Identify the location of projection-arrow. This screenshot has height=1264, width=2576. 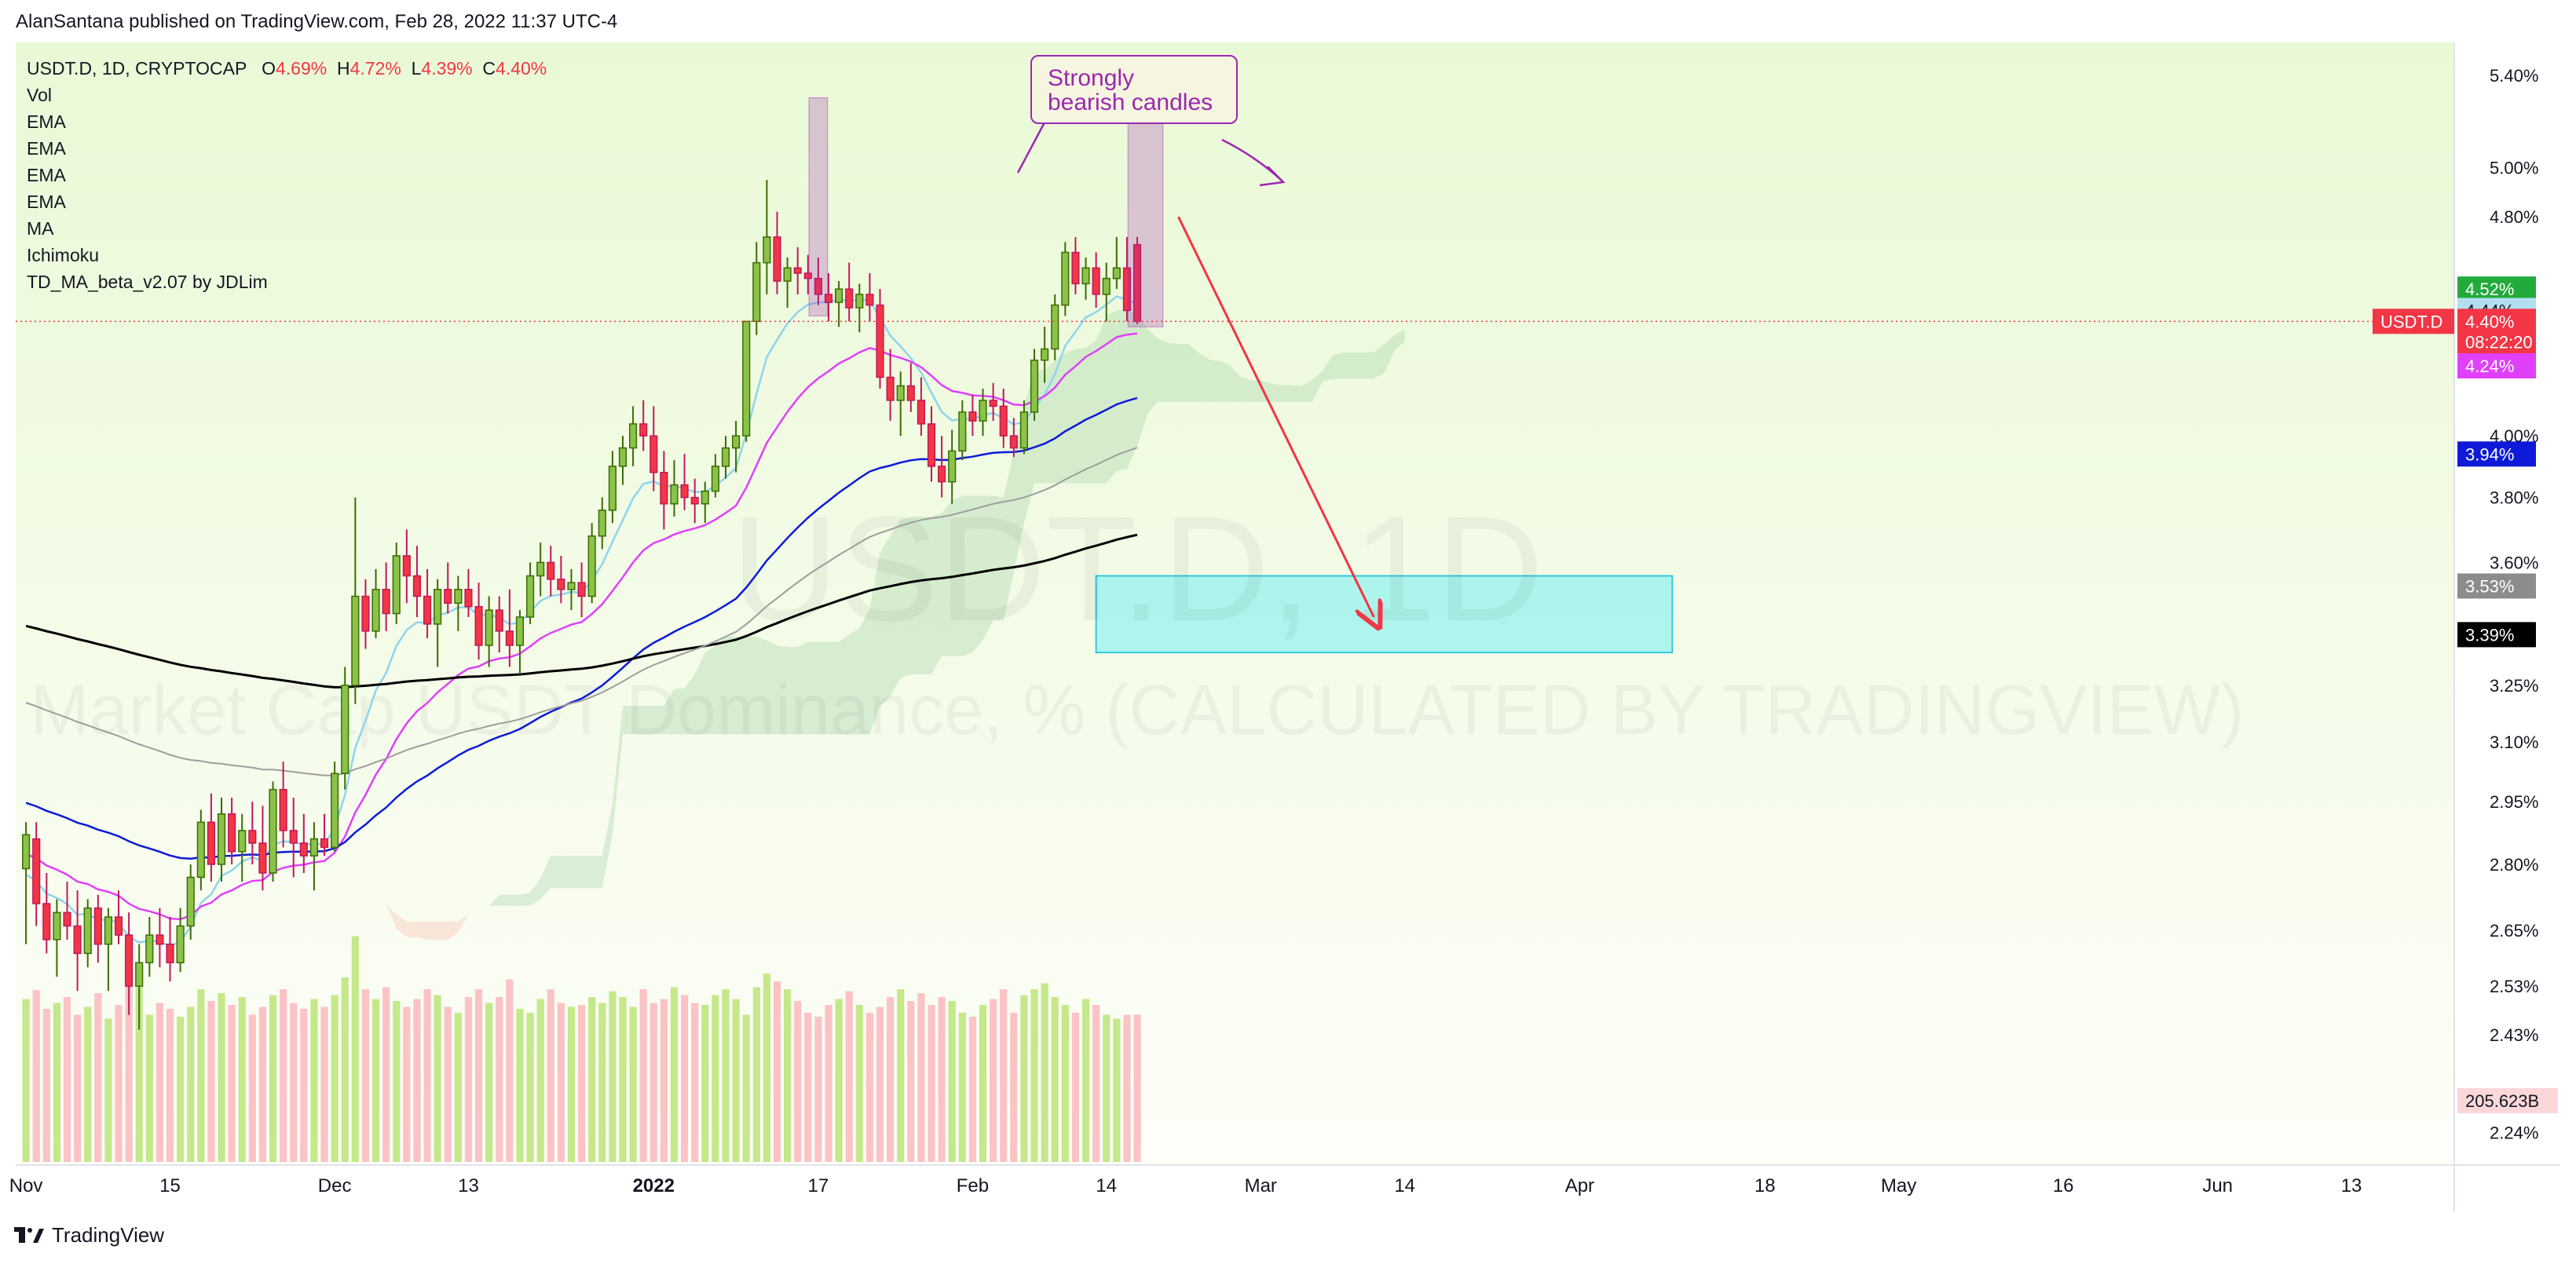
(1275, 416).